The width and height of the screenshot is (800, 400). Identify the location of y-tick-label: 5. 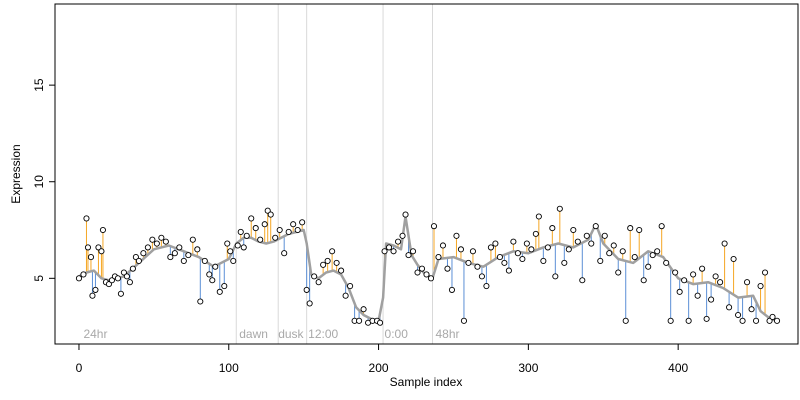
(39, 278).